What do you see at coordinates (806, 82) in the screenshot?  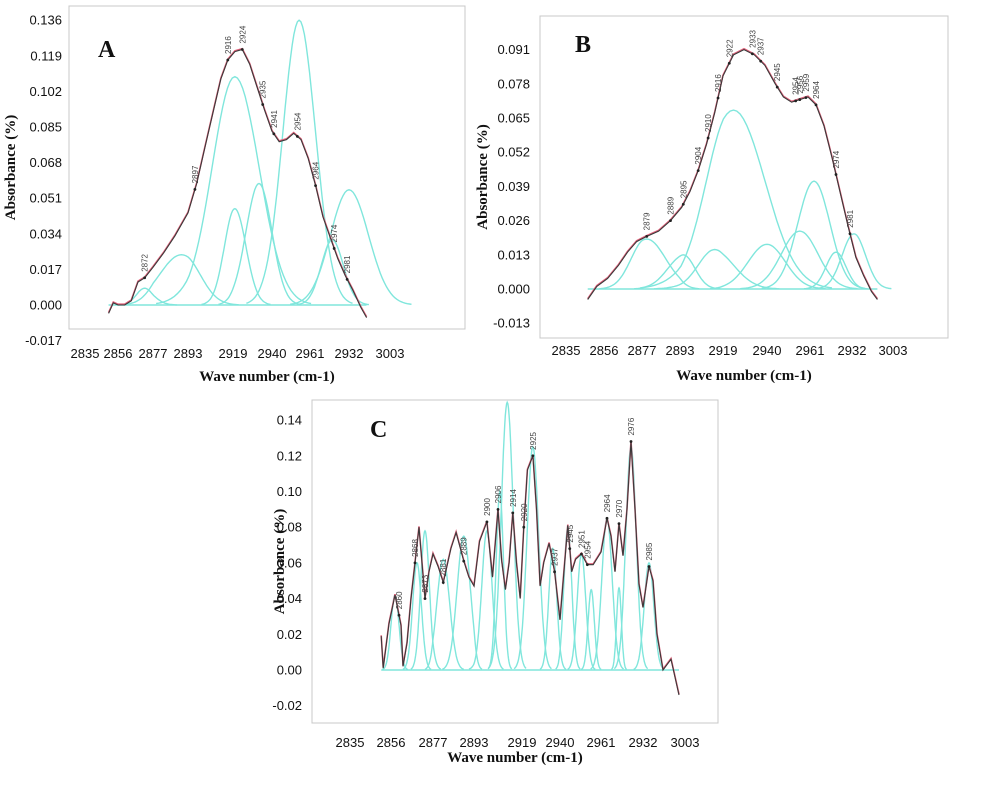 I see `peak-label: 2959` at bounding box center [806, 82].